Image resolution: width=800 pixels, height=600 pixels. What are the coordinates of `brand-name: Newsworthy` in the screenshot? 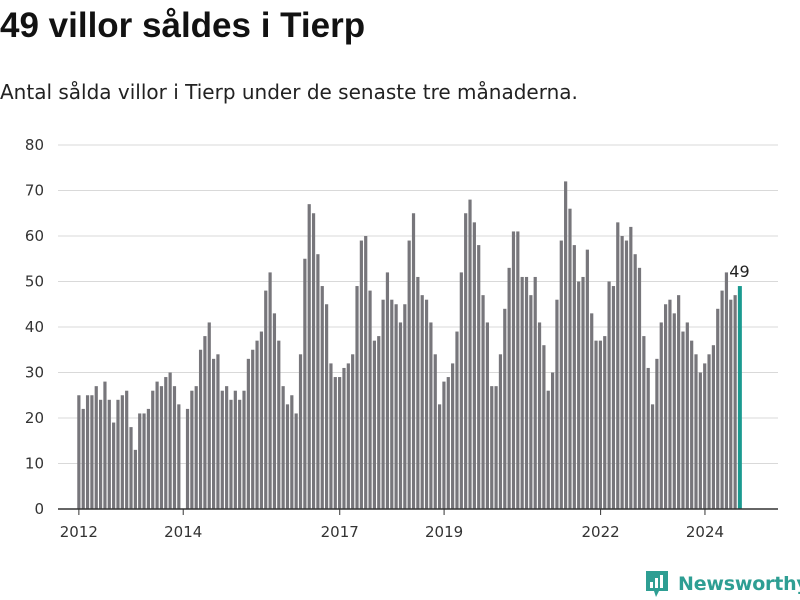 It's located at (739, 584).